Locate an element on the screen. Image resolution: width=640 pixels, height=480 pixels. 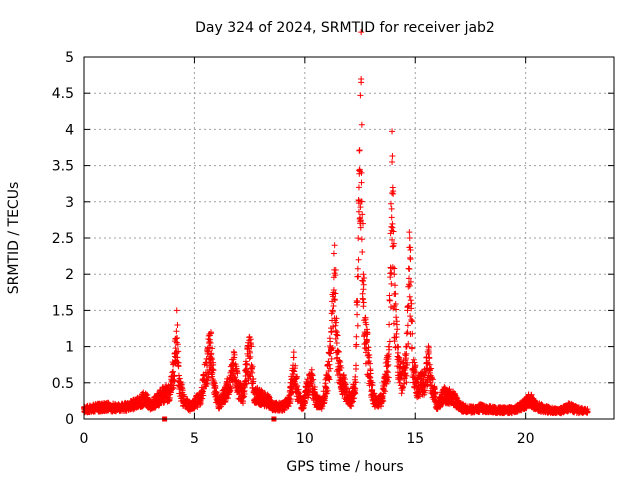
x-axis-label: GPS time / hours is located at coordinates (344, 467).